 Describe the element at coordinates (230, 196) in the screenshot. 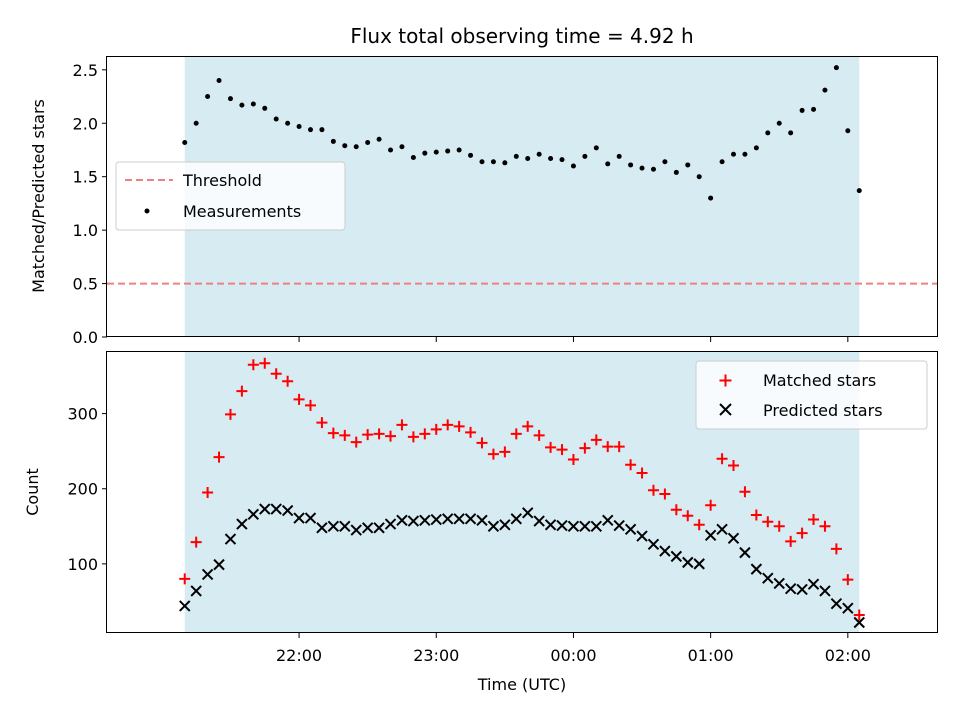

I see `top-legend-box` at that location.